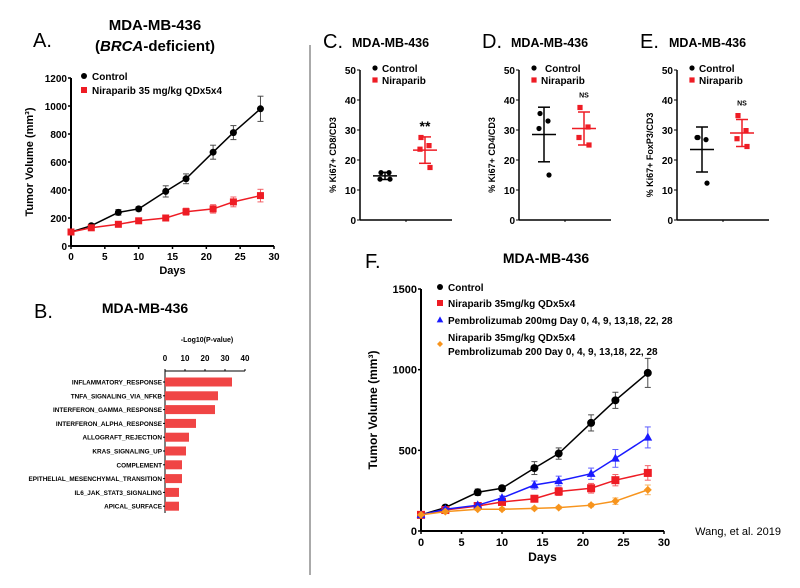  Describe the element at coordinates (105, 257) in the screenshot. I see `x-tick-label: 5` at that location.